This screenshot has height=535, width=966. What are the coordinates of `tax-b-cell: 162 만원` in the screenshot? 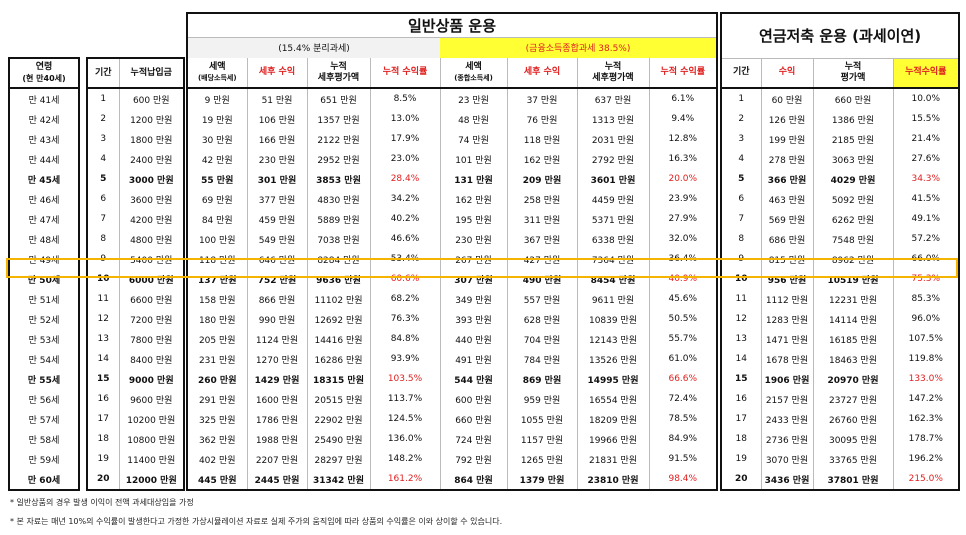 It's located at (473, 199).